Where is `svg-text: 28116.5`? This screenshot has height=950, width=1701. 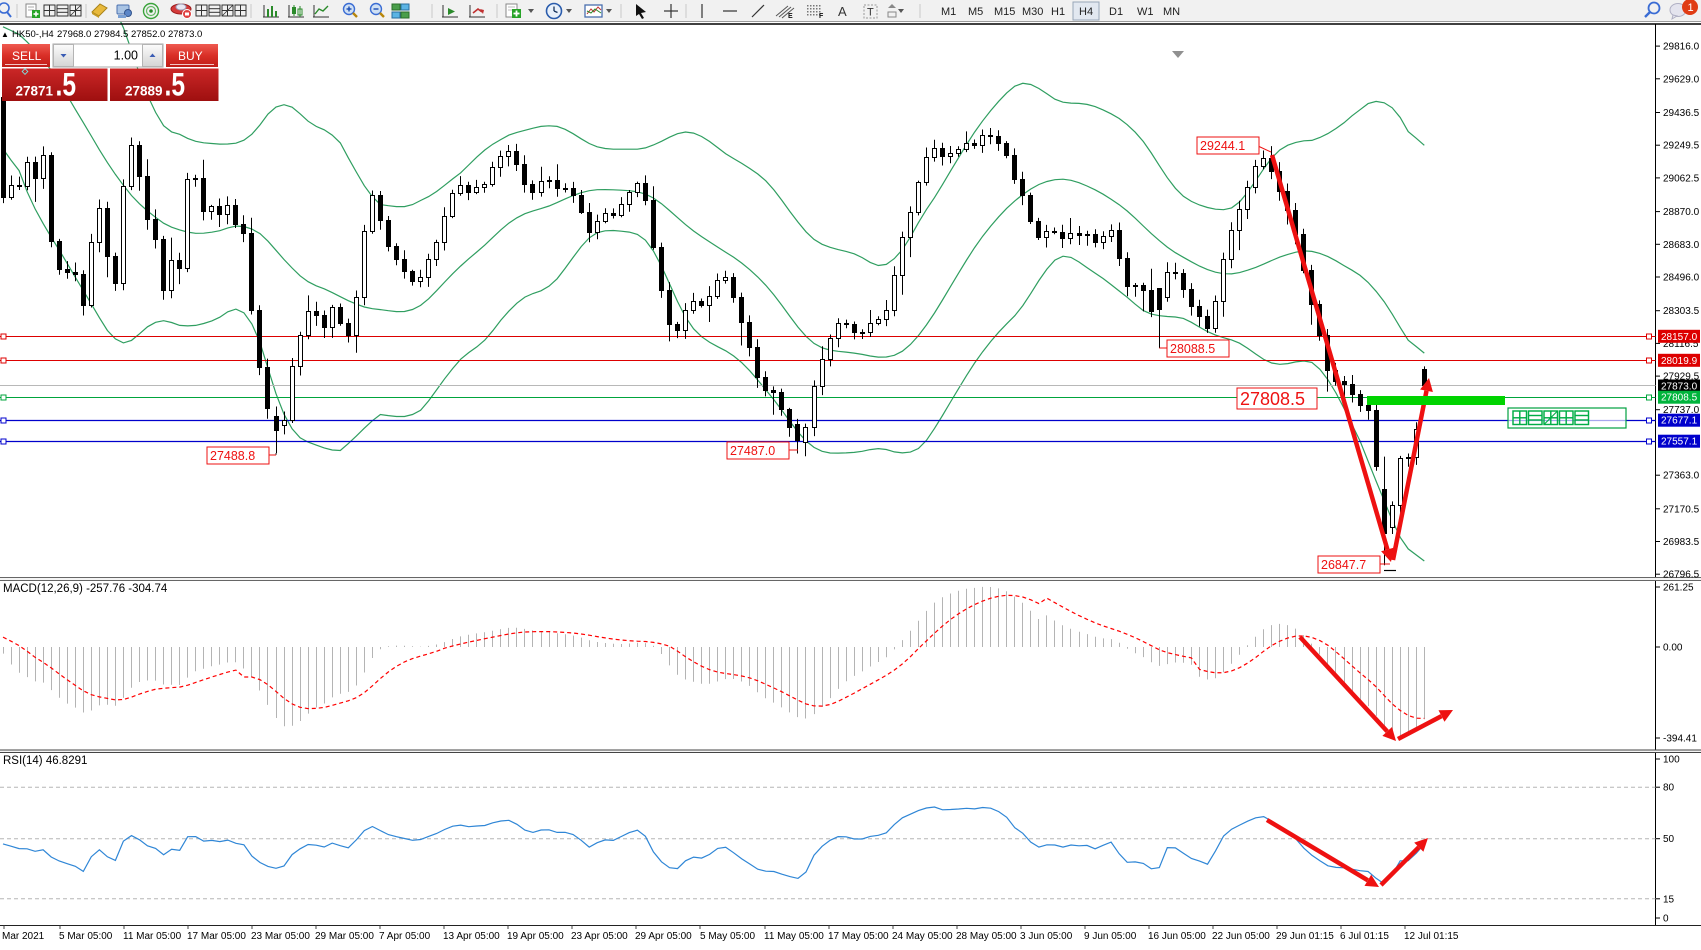
svg-text: 28116.5 is located at coordinates (1681, 344).